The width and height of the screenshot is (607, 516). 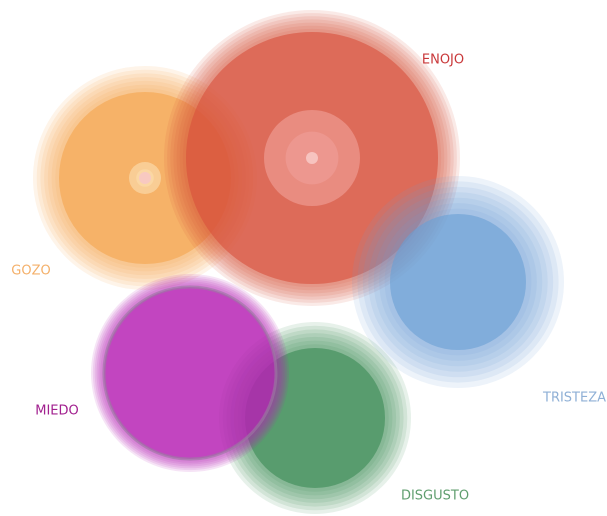 I want to click on label-miedo: MIEDO, so click(x=57, y=411).